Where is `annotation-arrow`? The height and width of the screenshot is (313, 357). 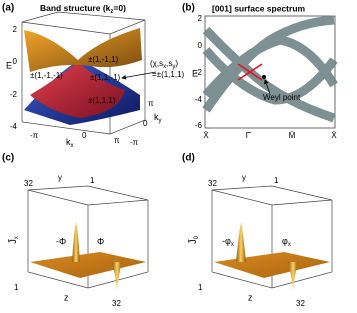
annotation-arrow is located at coordinates (267, 87).